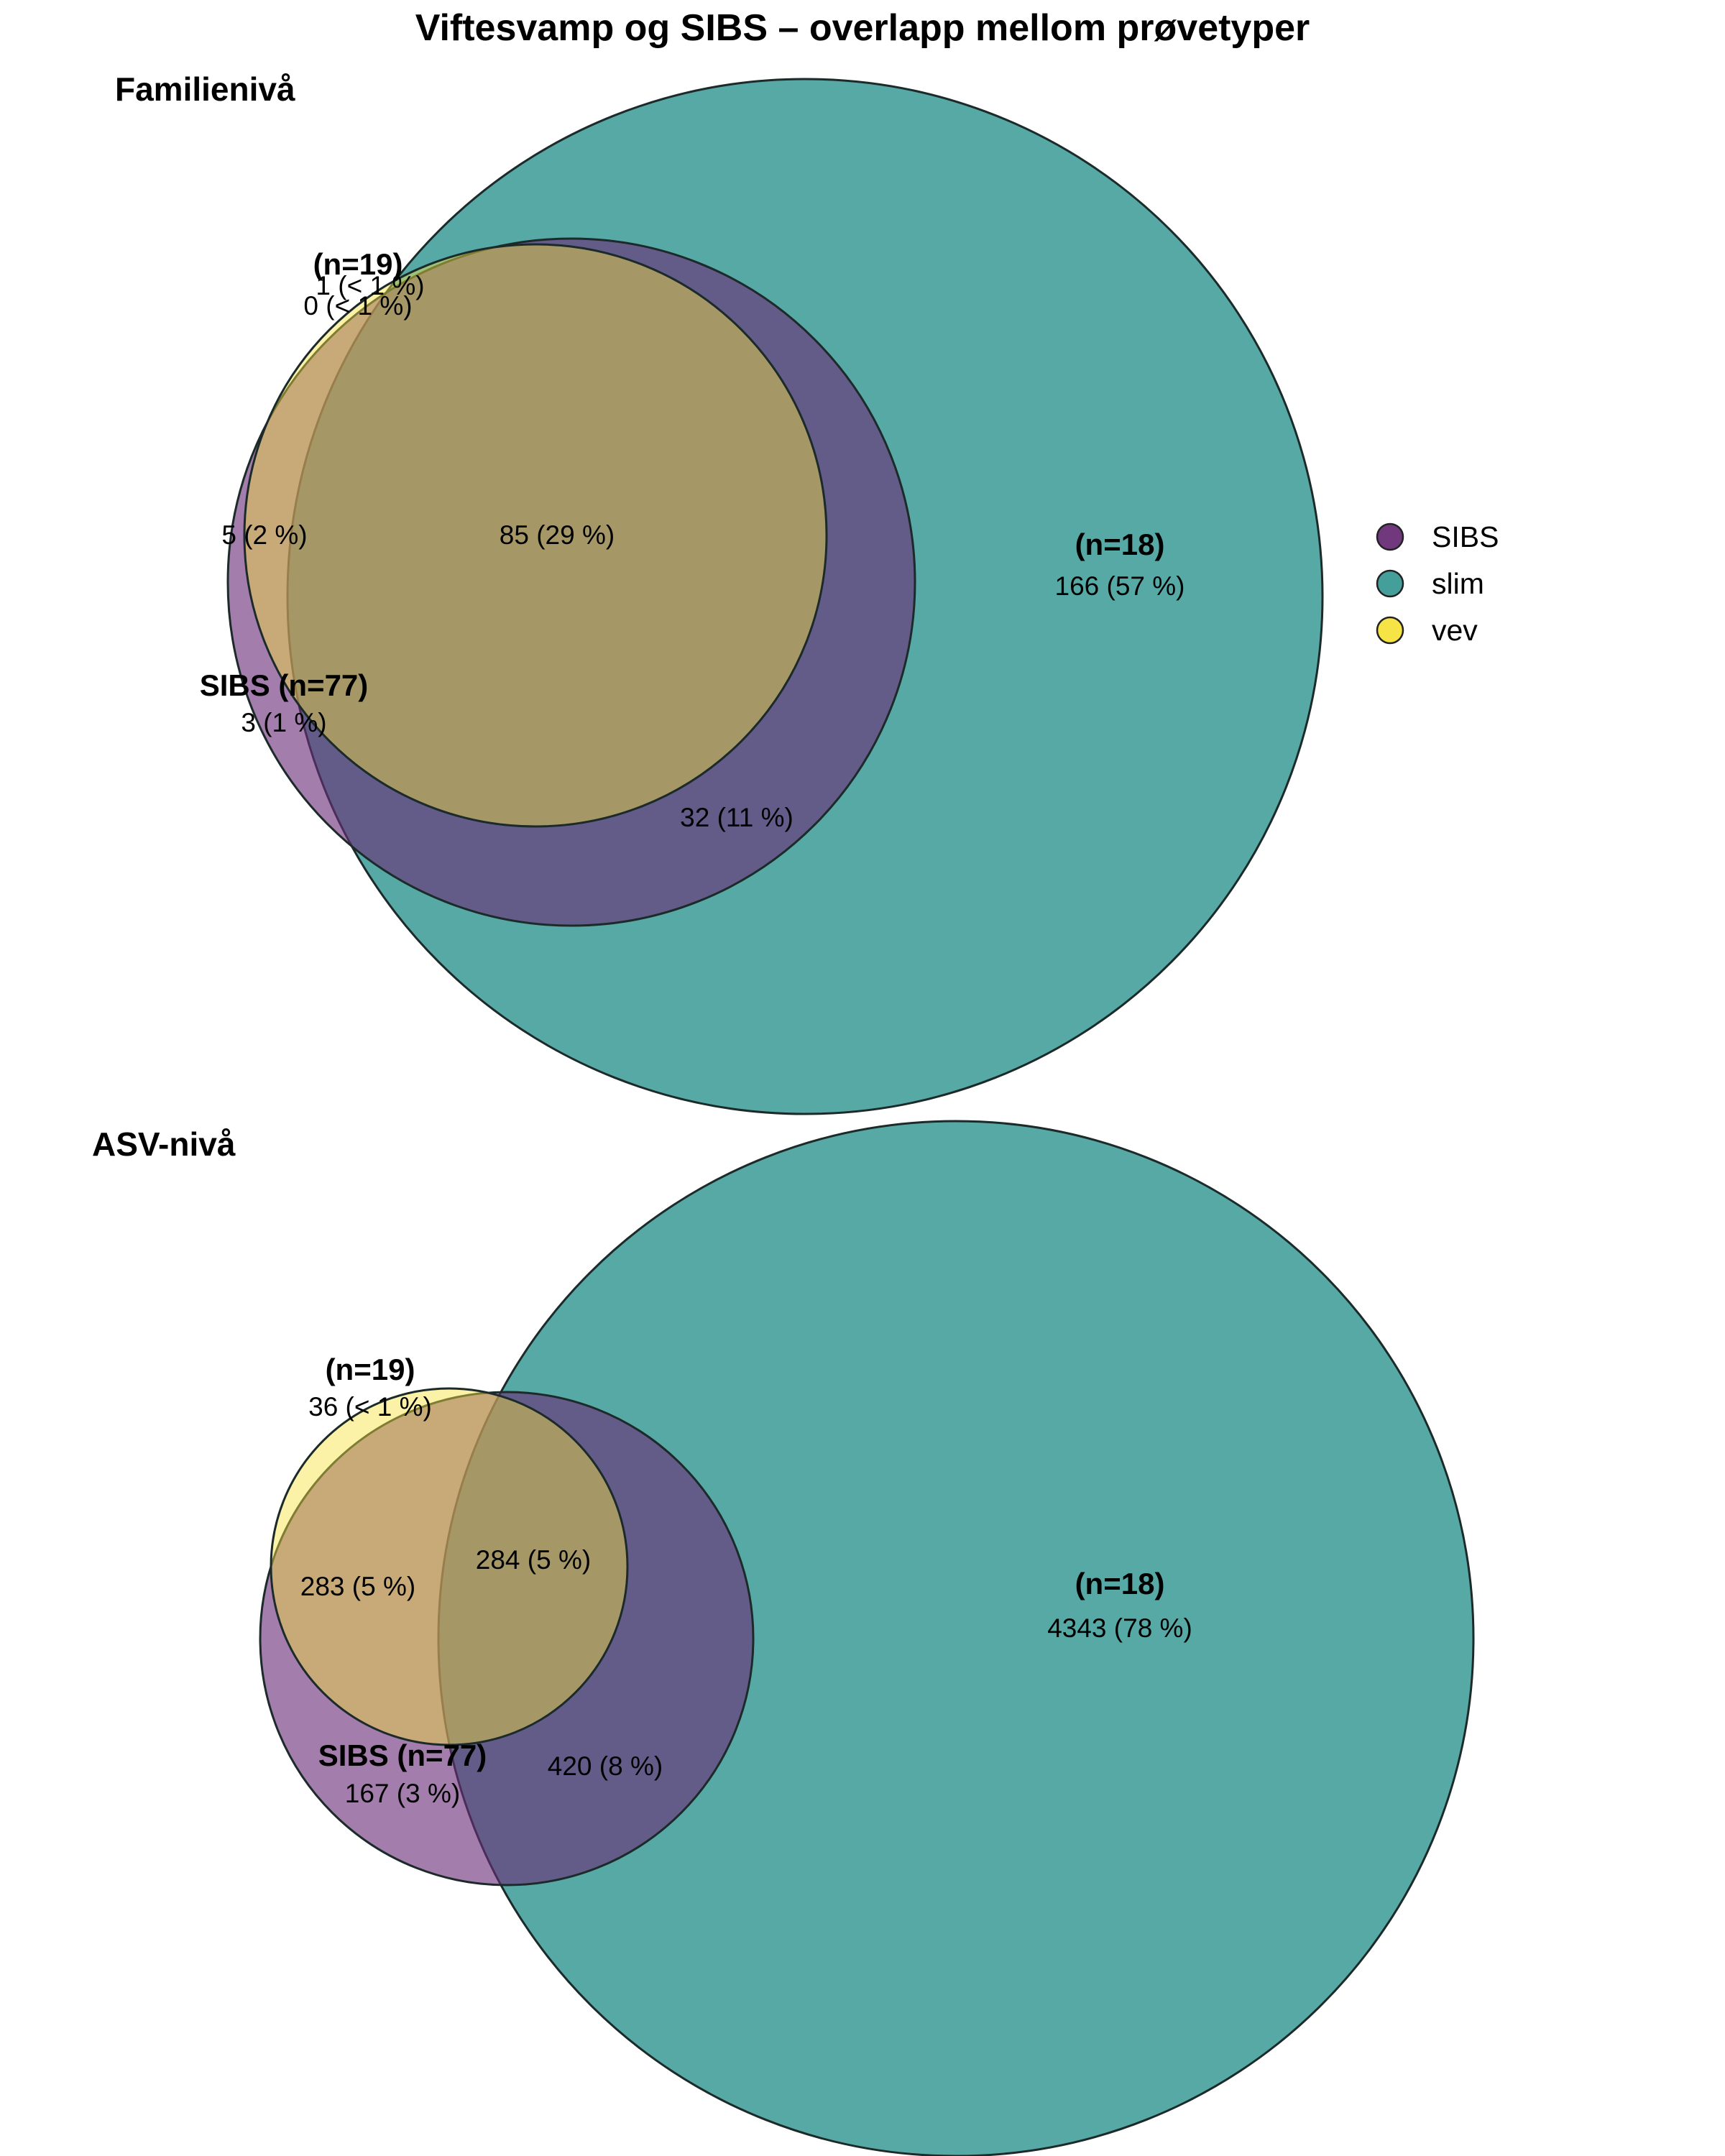 The image size is (1725, 2156). What do you see at coordinates (402, 1793) in the screenshot?
I see `region-label-sibs-panel-2: 167 (3 %)` at bounding box center [402, 1793].